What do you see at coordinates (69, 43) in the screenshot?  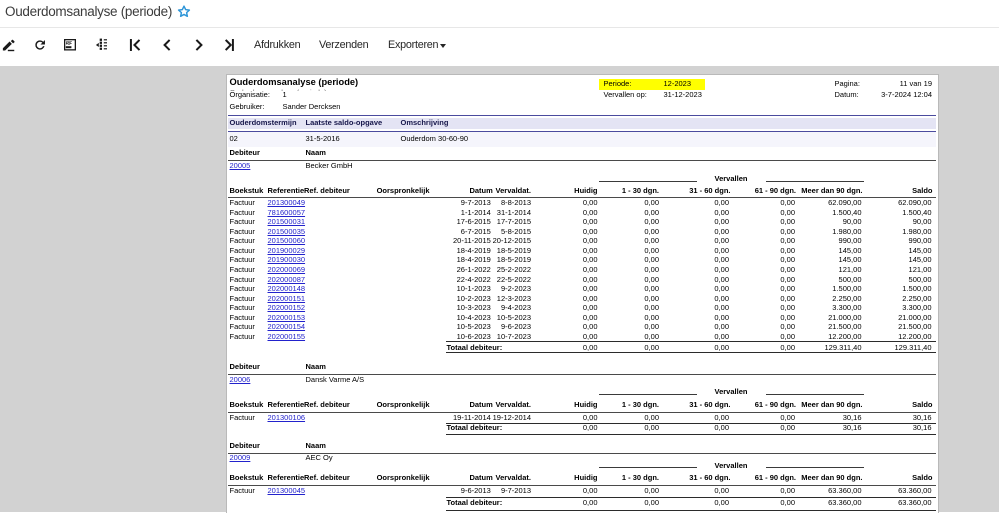 I see `svg-text: PDF` at bounding box center [69, 43].